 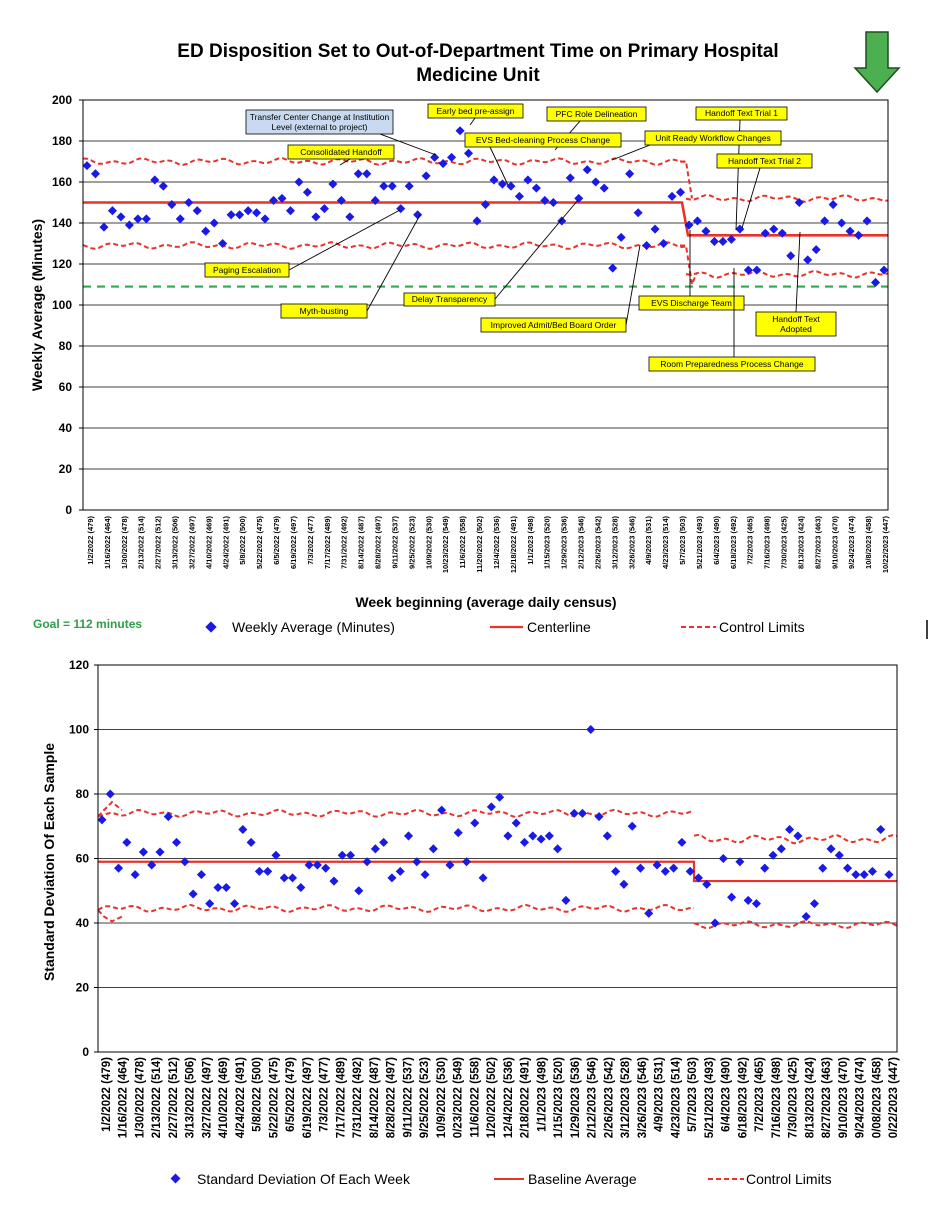 What do you see at coordinates (861, 1097) in the screenshot?
I see `bottom-x-tick-label: 9/24/2023 (474)` at bounding box center [861, 1097].